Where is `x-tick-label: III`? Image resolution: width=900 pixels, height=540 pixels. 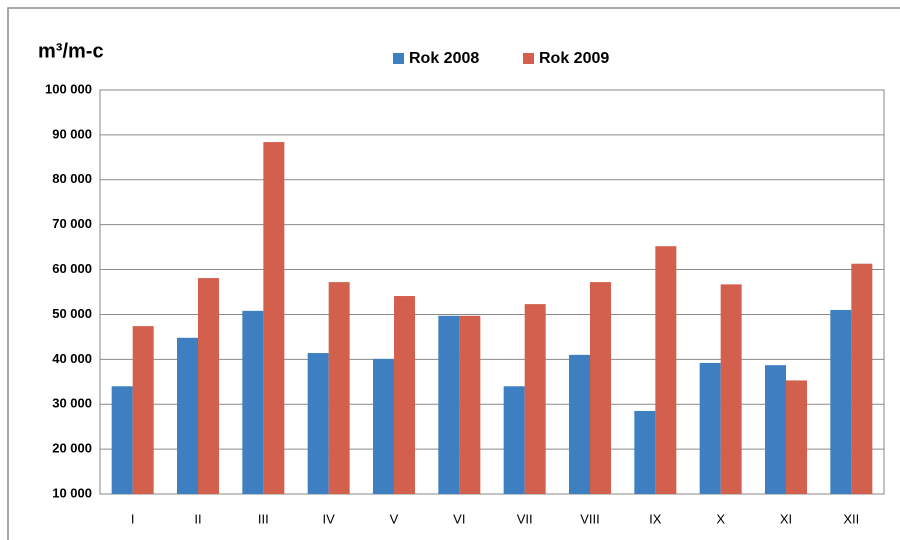 x-tick-label: III is located at coordinates (263, 518).